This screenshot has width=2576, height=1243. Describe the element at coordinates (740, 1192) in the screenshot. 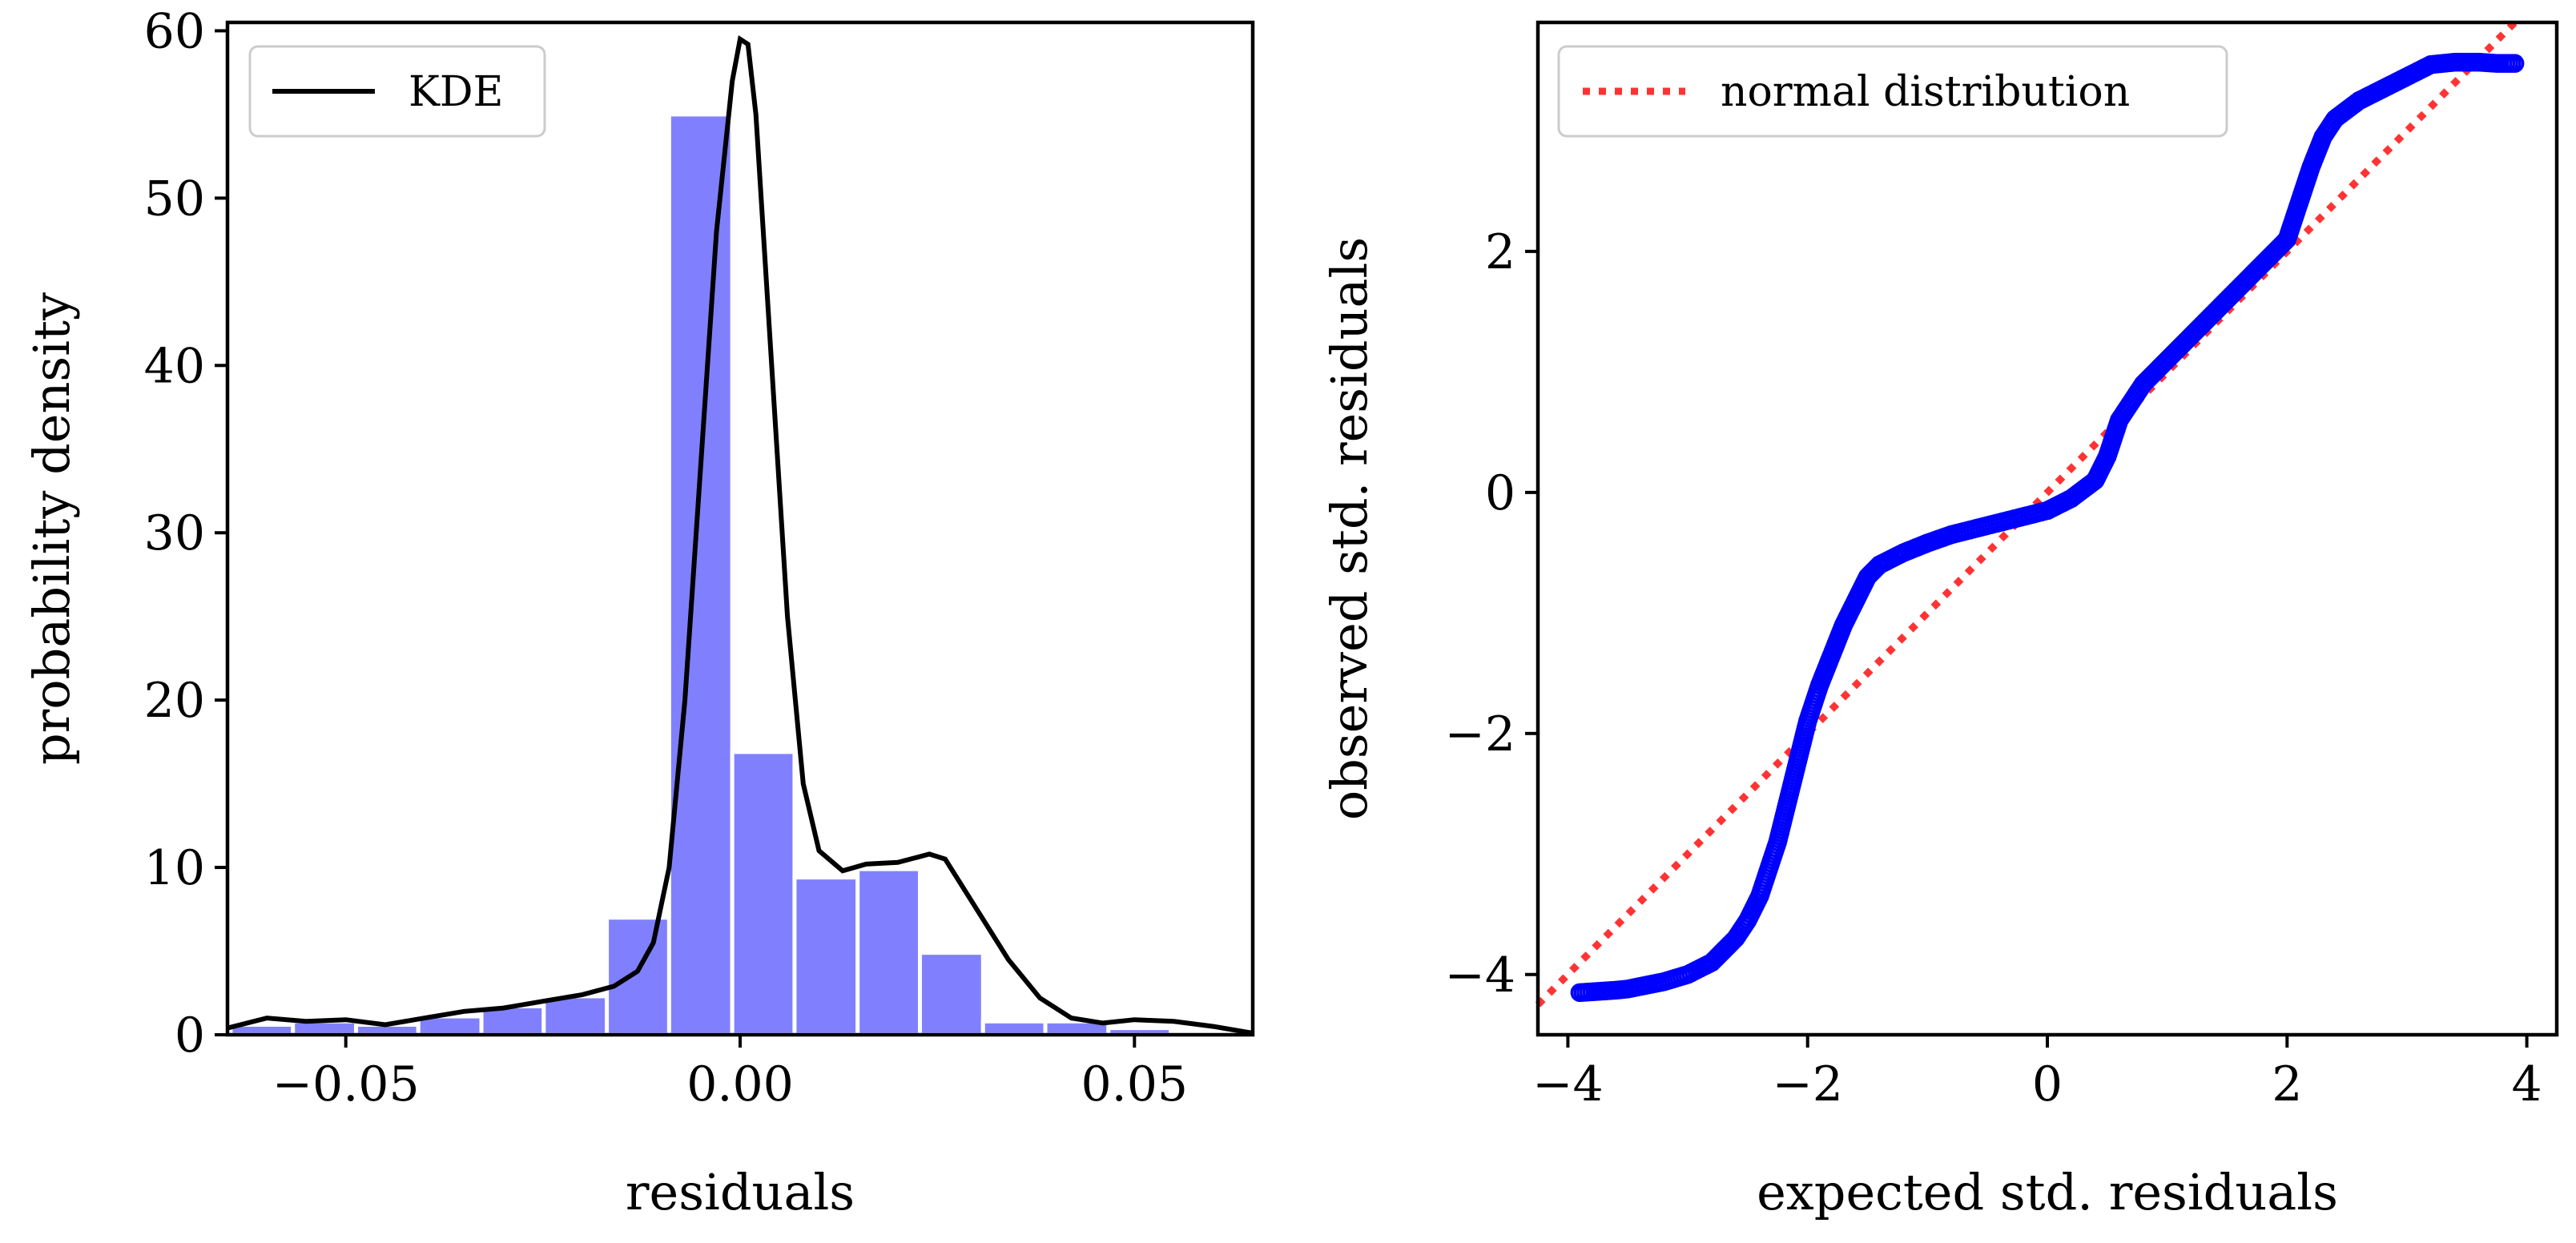

I see `histogram-x-axis-label: residuals` at that location.